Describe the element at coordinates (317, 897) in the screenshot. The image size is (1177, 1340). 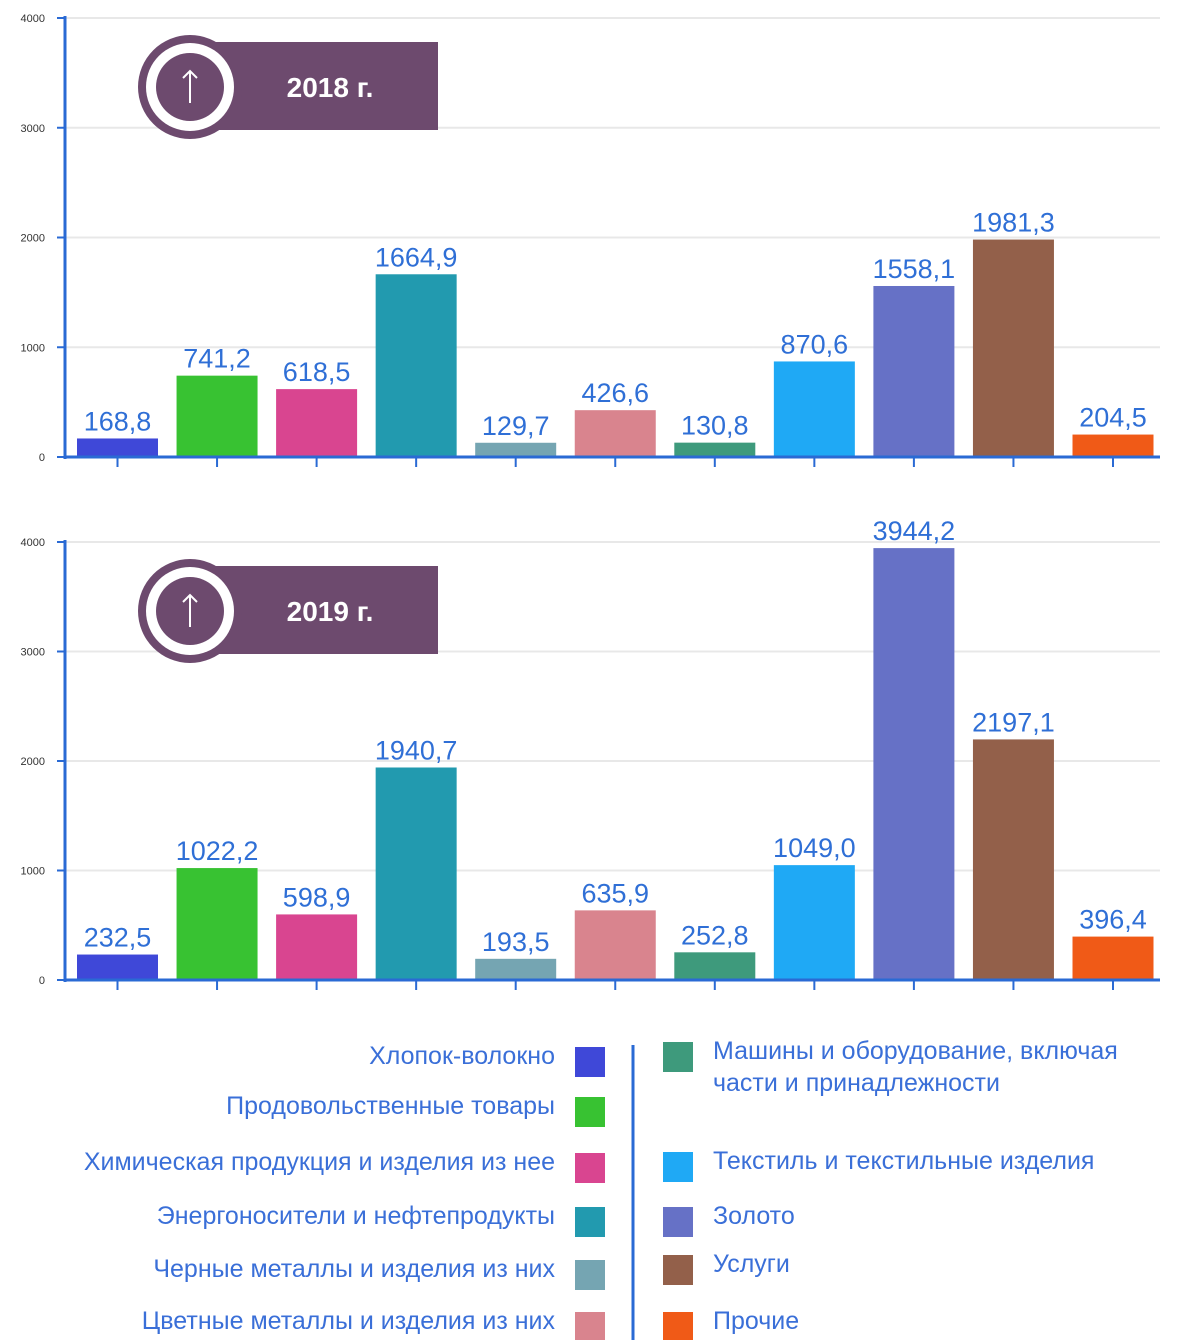
I see `value-label: 598,9` at that location.